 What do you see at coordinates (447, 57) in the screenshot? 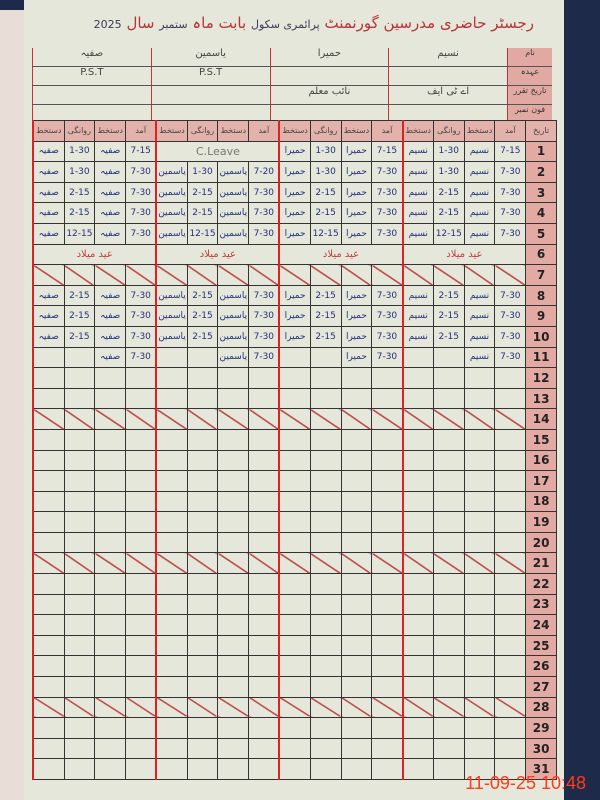
I see `teacher-name: نسیم` at bounding box center [447, 57].